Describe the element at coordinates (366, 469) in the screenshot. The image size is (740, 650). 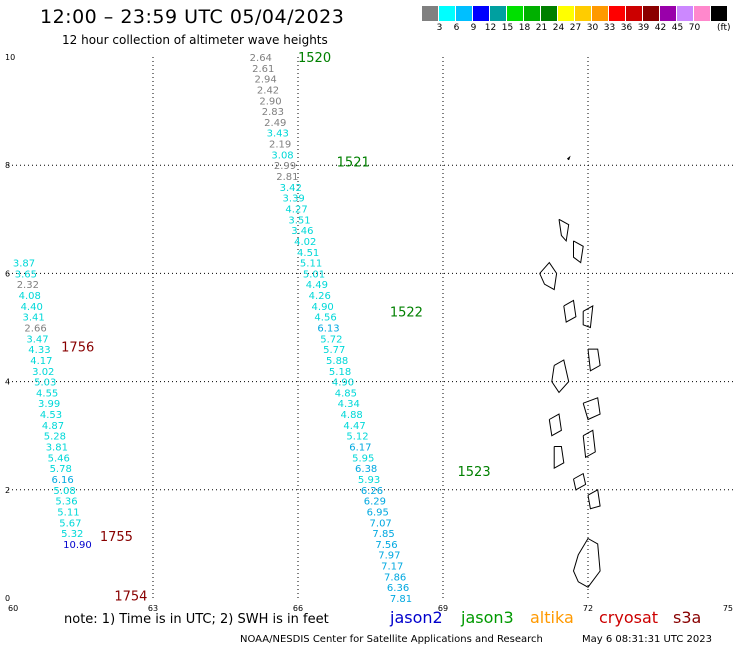
I see `wave-height-value: 6.38` at that location.